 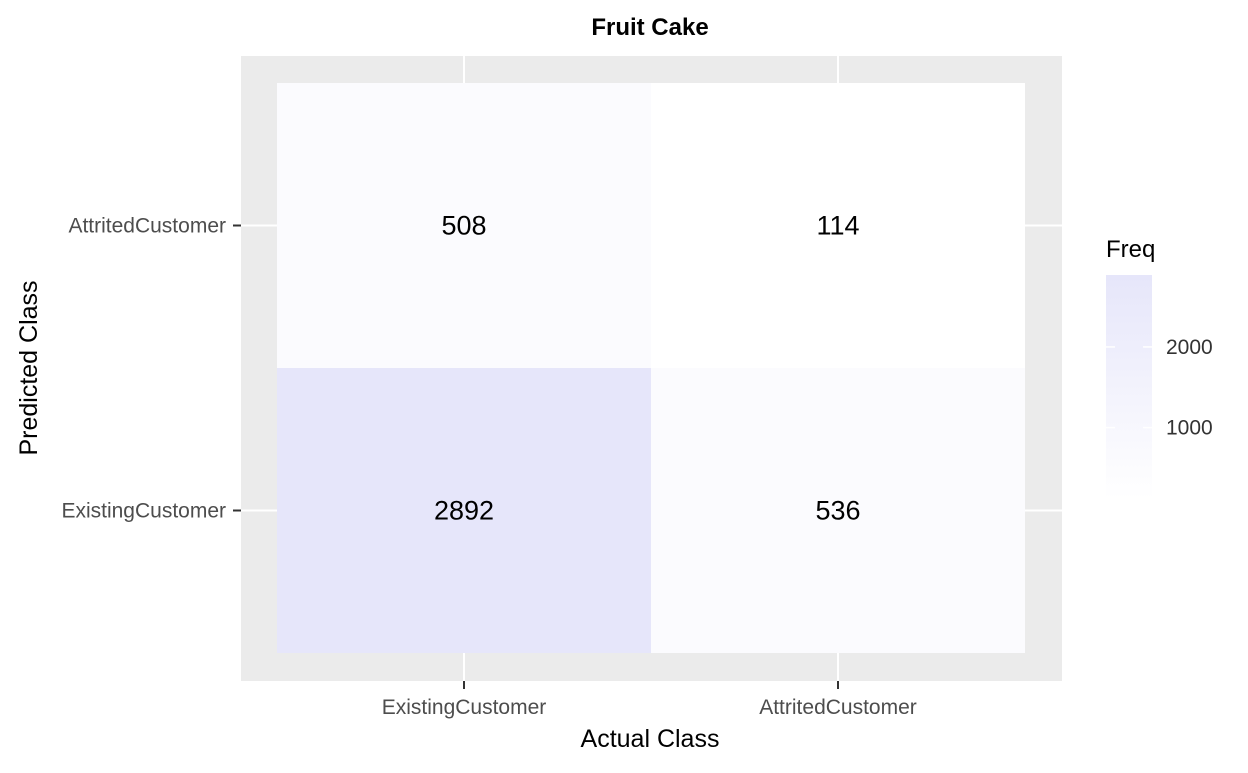 I want to click on y-tick-label: ExistingCustomer, so click(x=143, y=511).